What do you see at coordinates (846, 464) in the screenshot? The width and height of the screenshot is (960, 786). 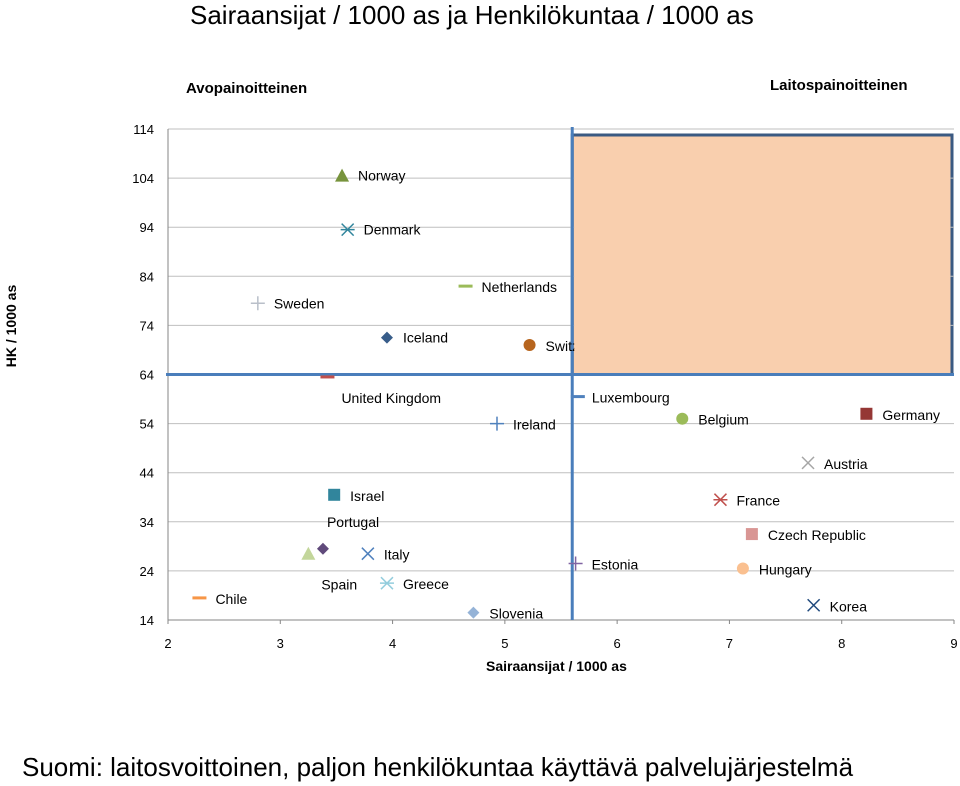 I see `data-label-austria: Austria` at bounding box center [846, 464].